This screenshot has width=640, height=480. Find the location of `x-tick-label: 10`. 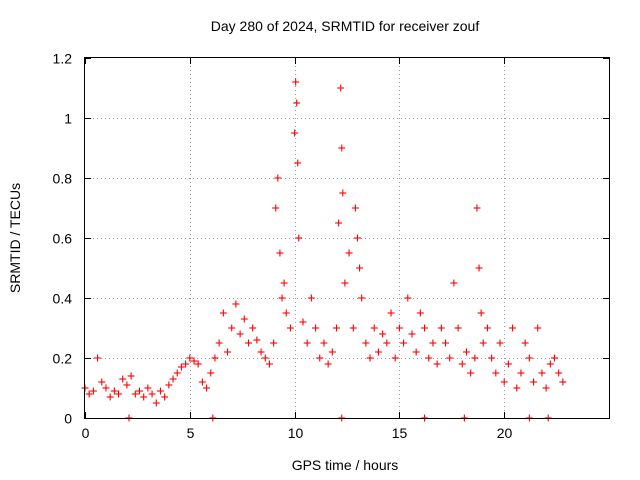

x-tick-label: 10 is located at coordinates (296, 433).